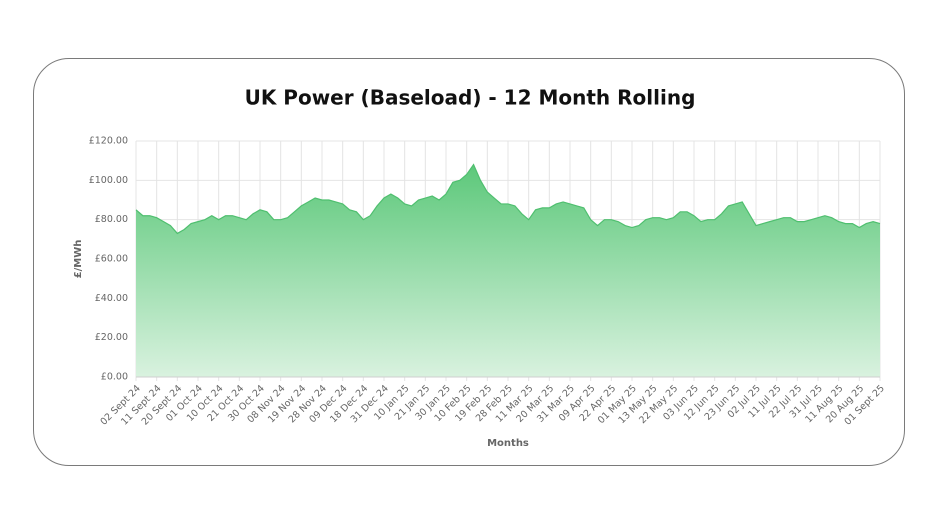 The width and height of the screenshot is (940, 528). I want to click on y-tick-label: £20.00, so click(111, 337).